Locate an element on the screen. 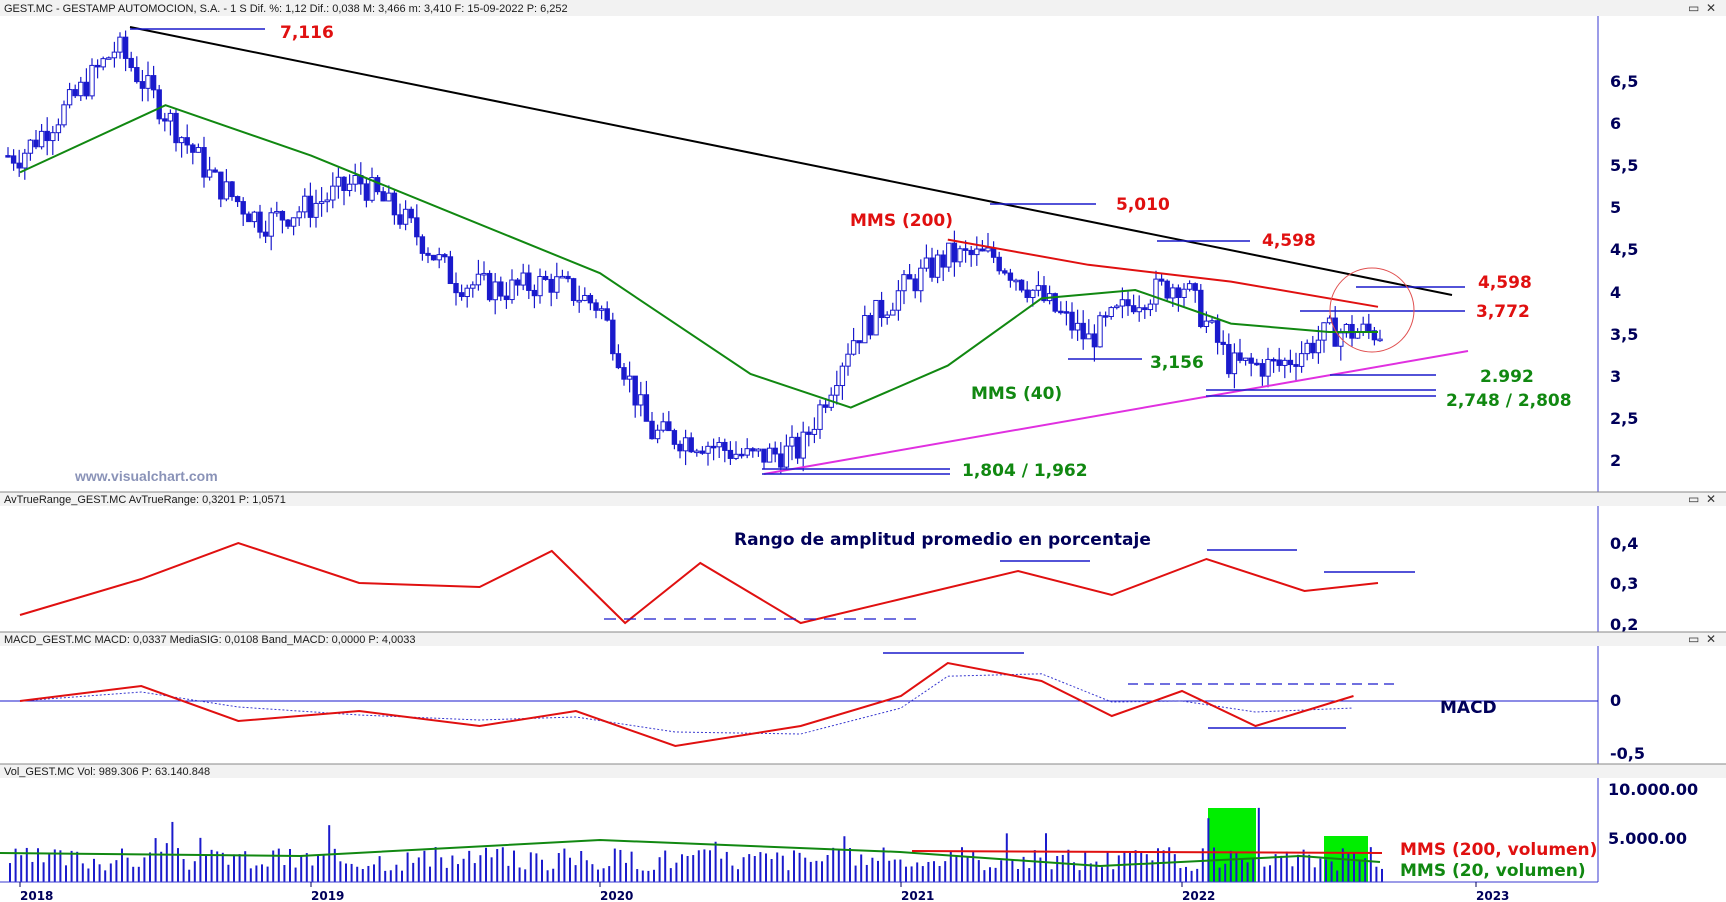 The image size is (1726, 902). label-support-2022: 2.992 is located at coordinates (1507, 377).